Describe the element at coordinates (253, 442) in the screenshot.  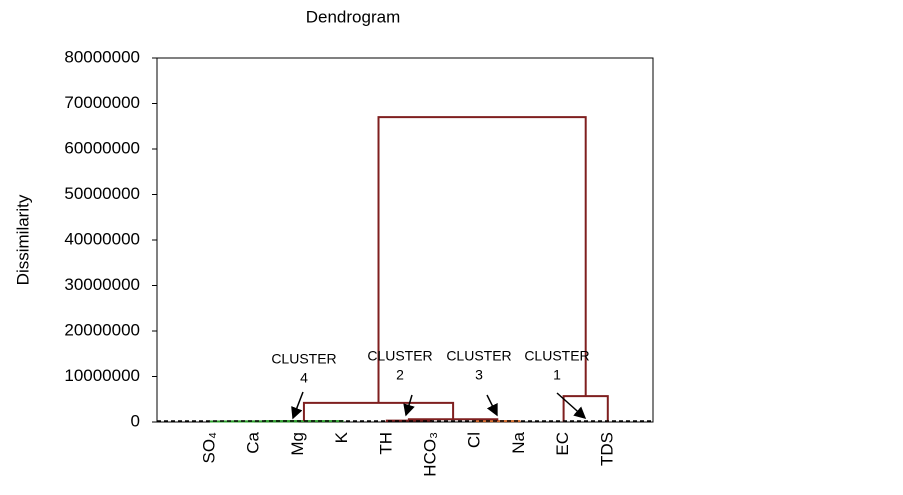
I see `x-tick-label: Ca` at that location.